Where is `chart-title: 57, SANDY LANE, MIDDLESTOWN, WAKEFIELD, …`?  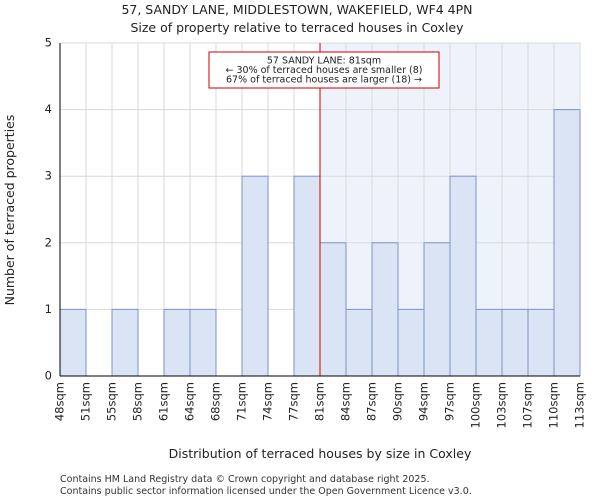
chart-title: 57, SANDY LANE, MIDDLESTOWN, WAKEFIELD, … is located at coordinates (296, 9).